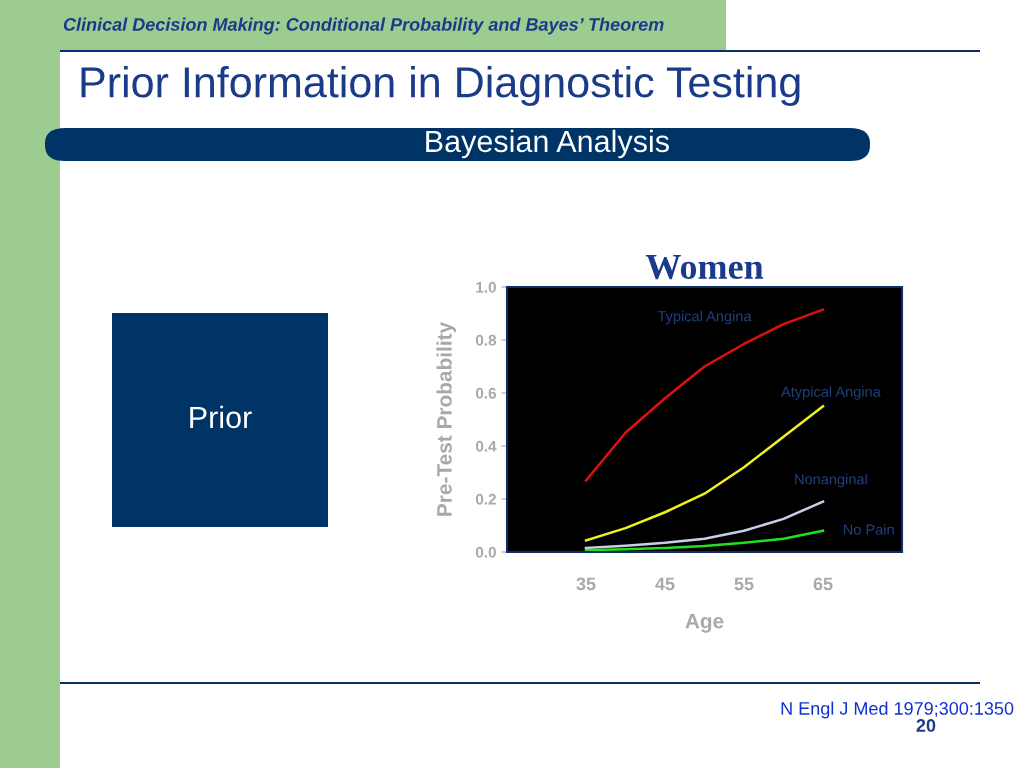 This screenshot has height=768, width=1024. What do you see at coordinates (704, 623) in the screenshot?
I see `x-axis-title: Age` at bounding box center [704, 623].